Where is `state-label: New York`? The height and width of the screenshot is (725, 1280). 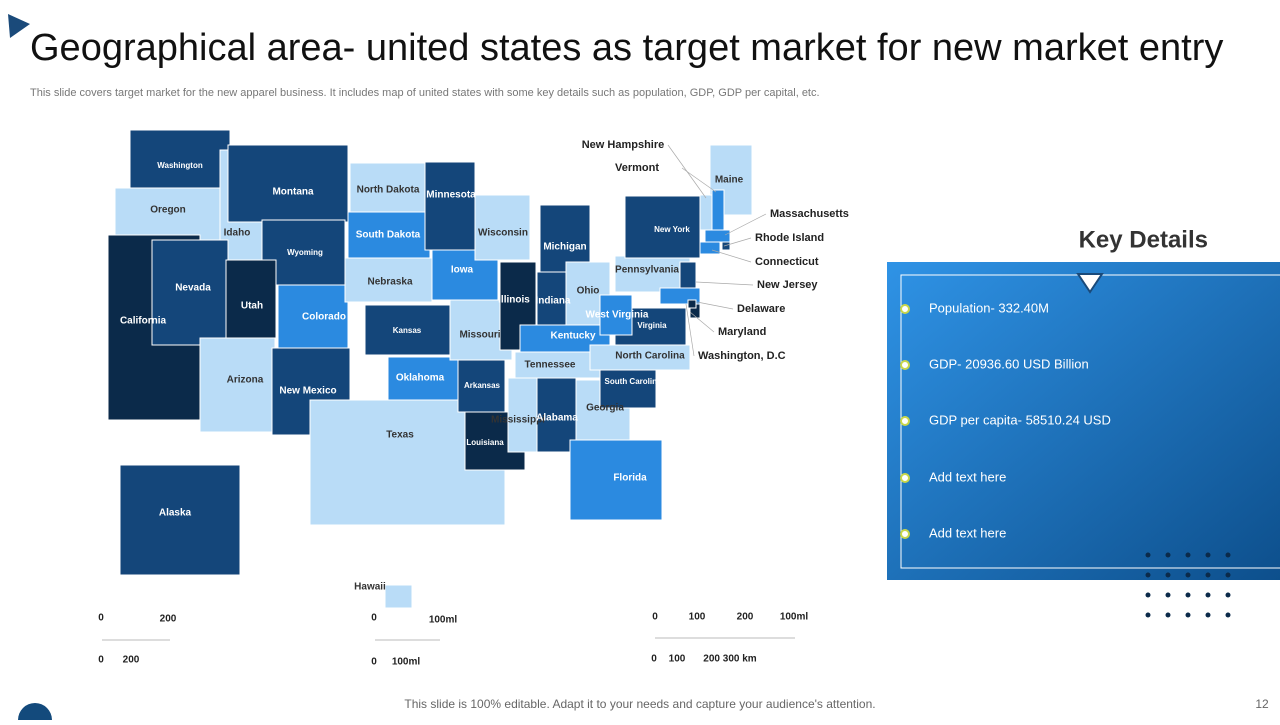 state-label: New York is located at coordinates (672, 229).